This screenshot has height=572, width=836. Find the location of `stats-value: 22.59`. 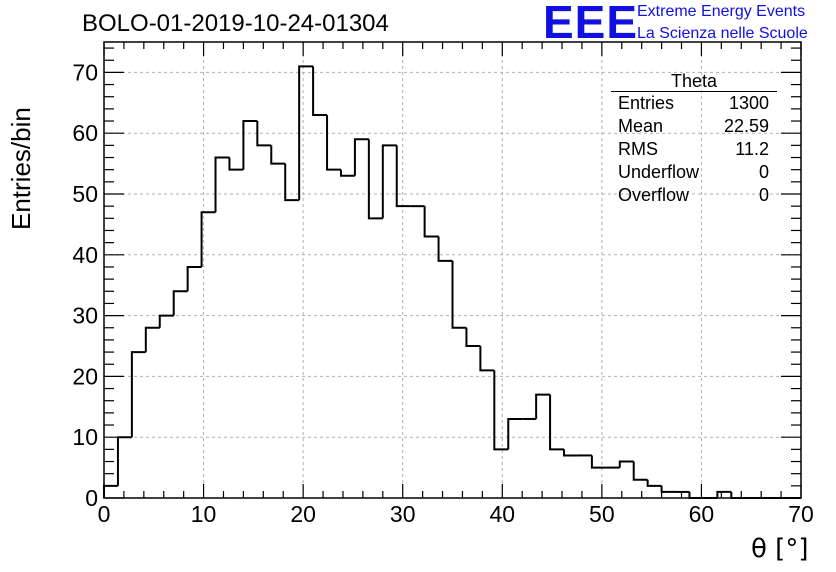

stats-value: 22.59 is located at coordinates (746, 126).